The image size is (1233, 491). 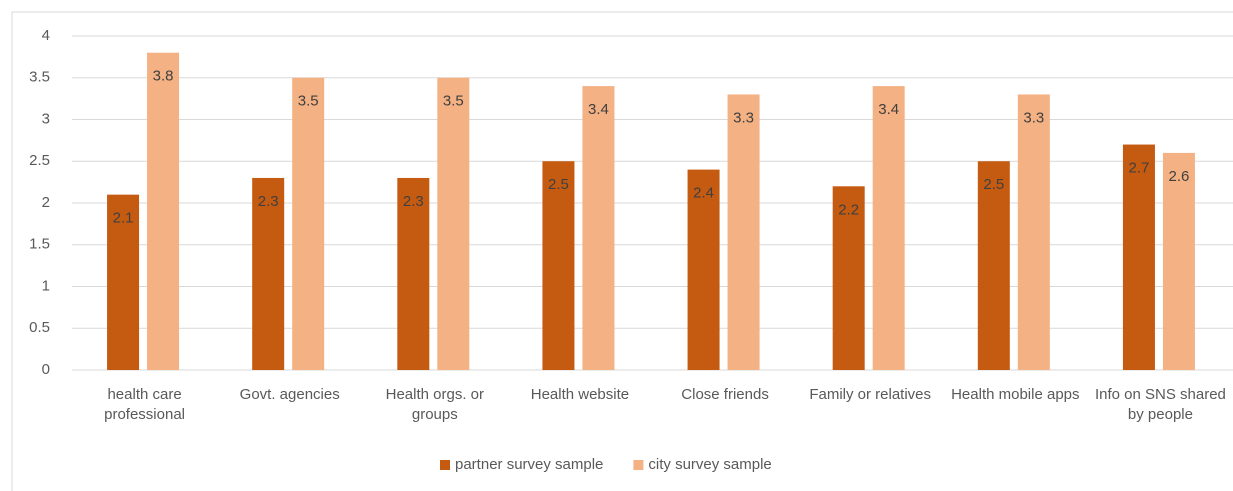 I want to click on data-label: 2.6, so click(x=1179, y=176).